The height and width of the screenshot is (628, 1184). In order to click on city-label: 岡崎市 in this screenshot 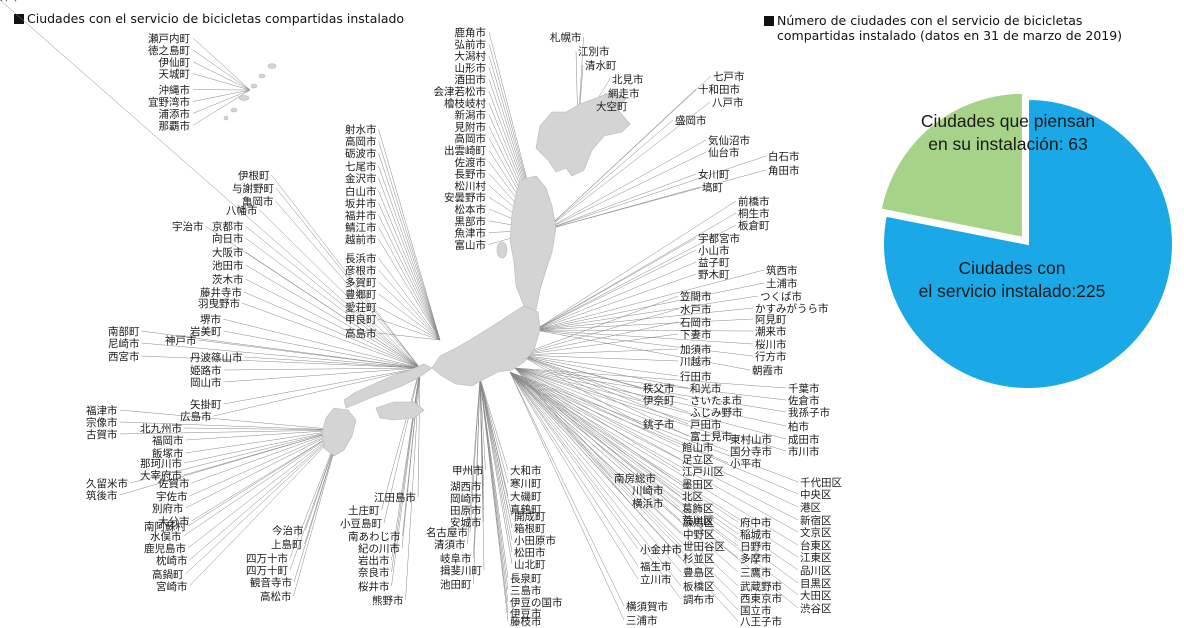, I will do `click(466, 498)`.